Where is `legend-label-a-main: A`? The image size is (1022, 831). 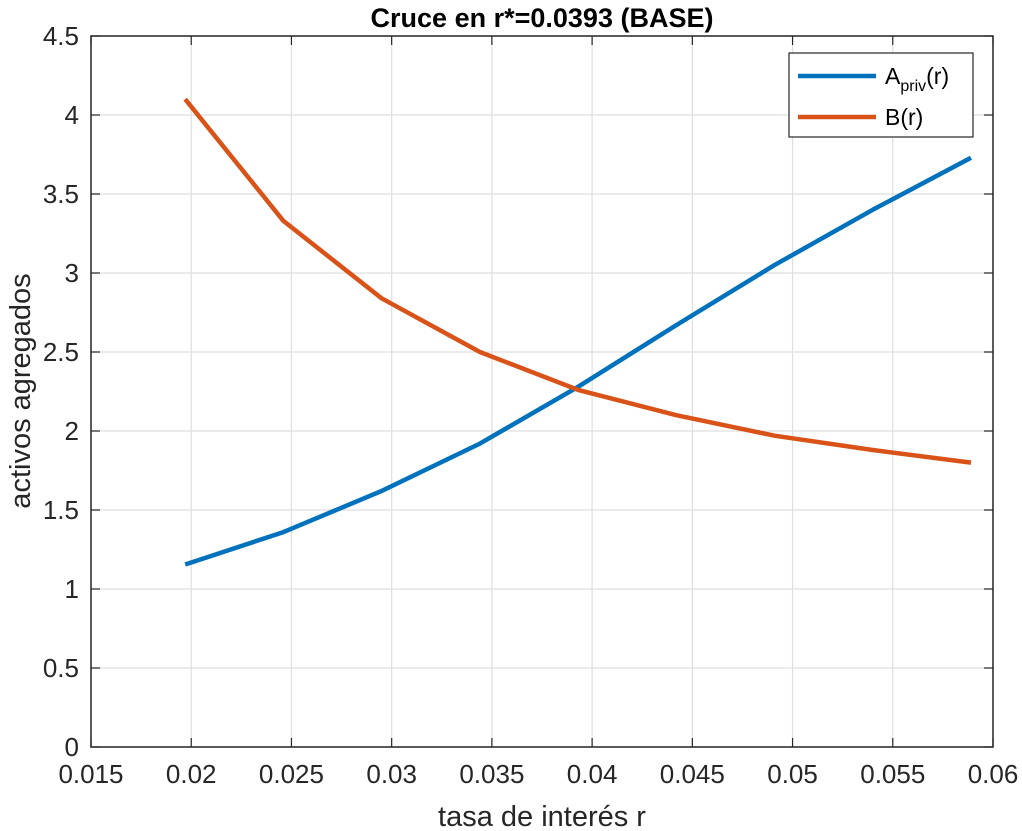 legend-label-a-main: A is located at coordinates (893, 76).